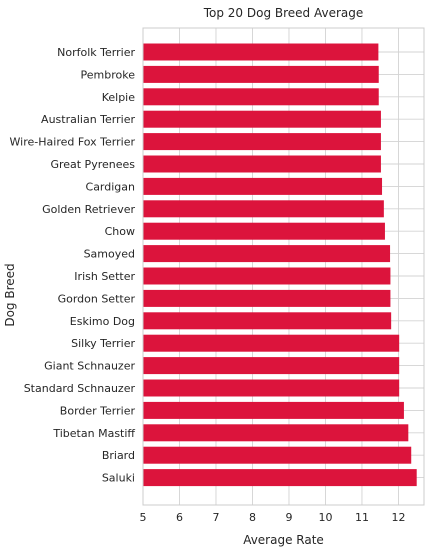 This screenshot has height=555, width=431. Describe the element at coordinates (102, 321) in the screenshot. I see `y-tick-label: Eskimo Dog` at that location.